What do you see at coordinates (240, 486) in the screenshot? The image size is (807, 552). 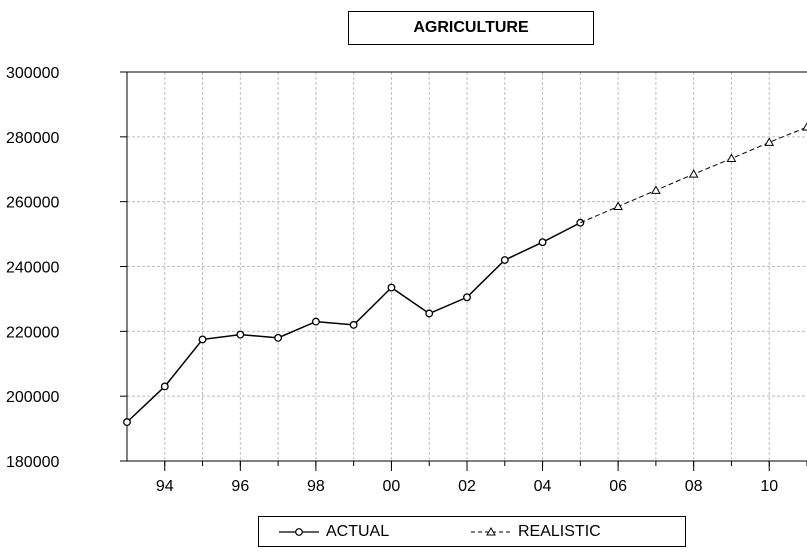 I see `x-tick-label: 96` at bounding box center [240, 486].